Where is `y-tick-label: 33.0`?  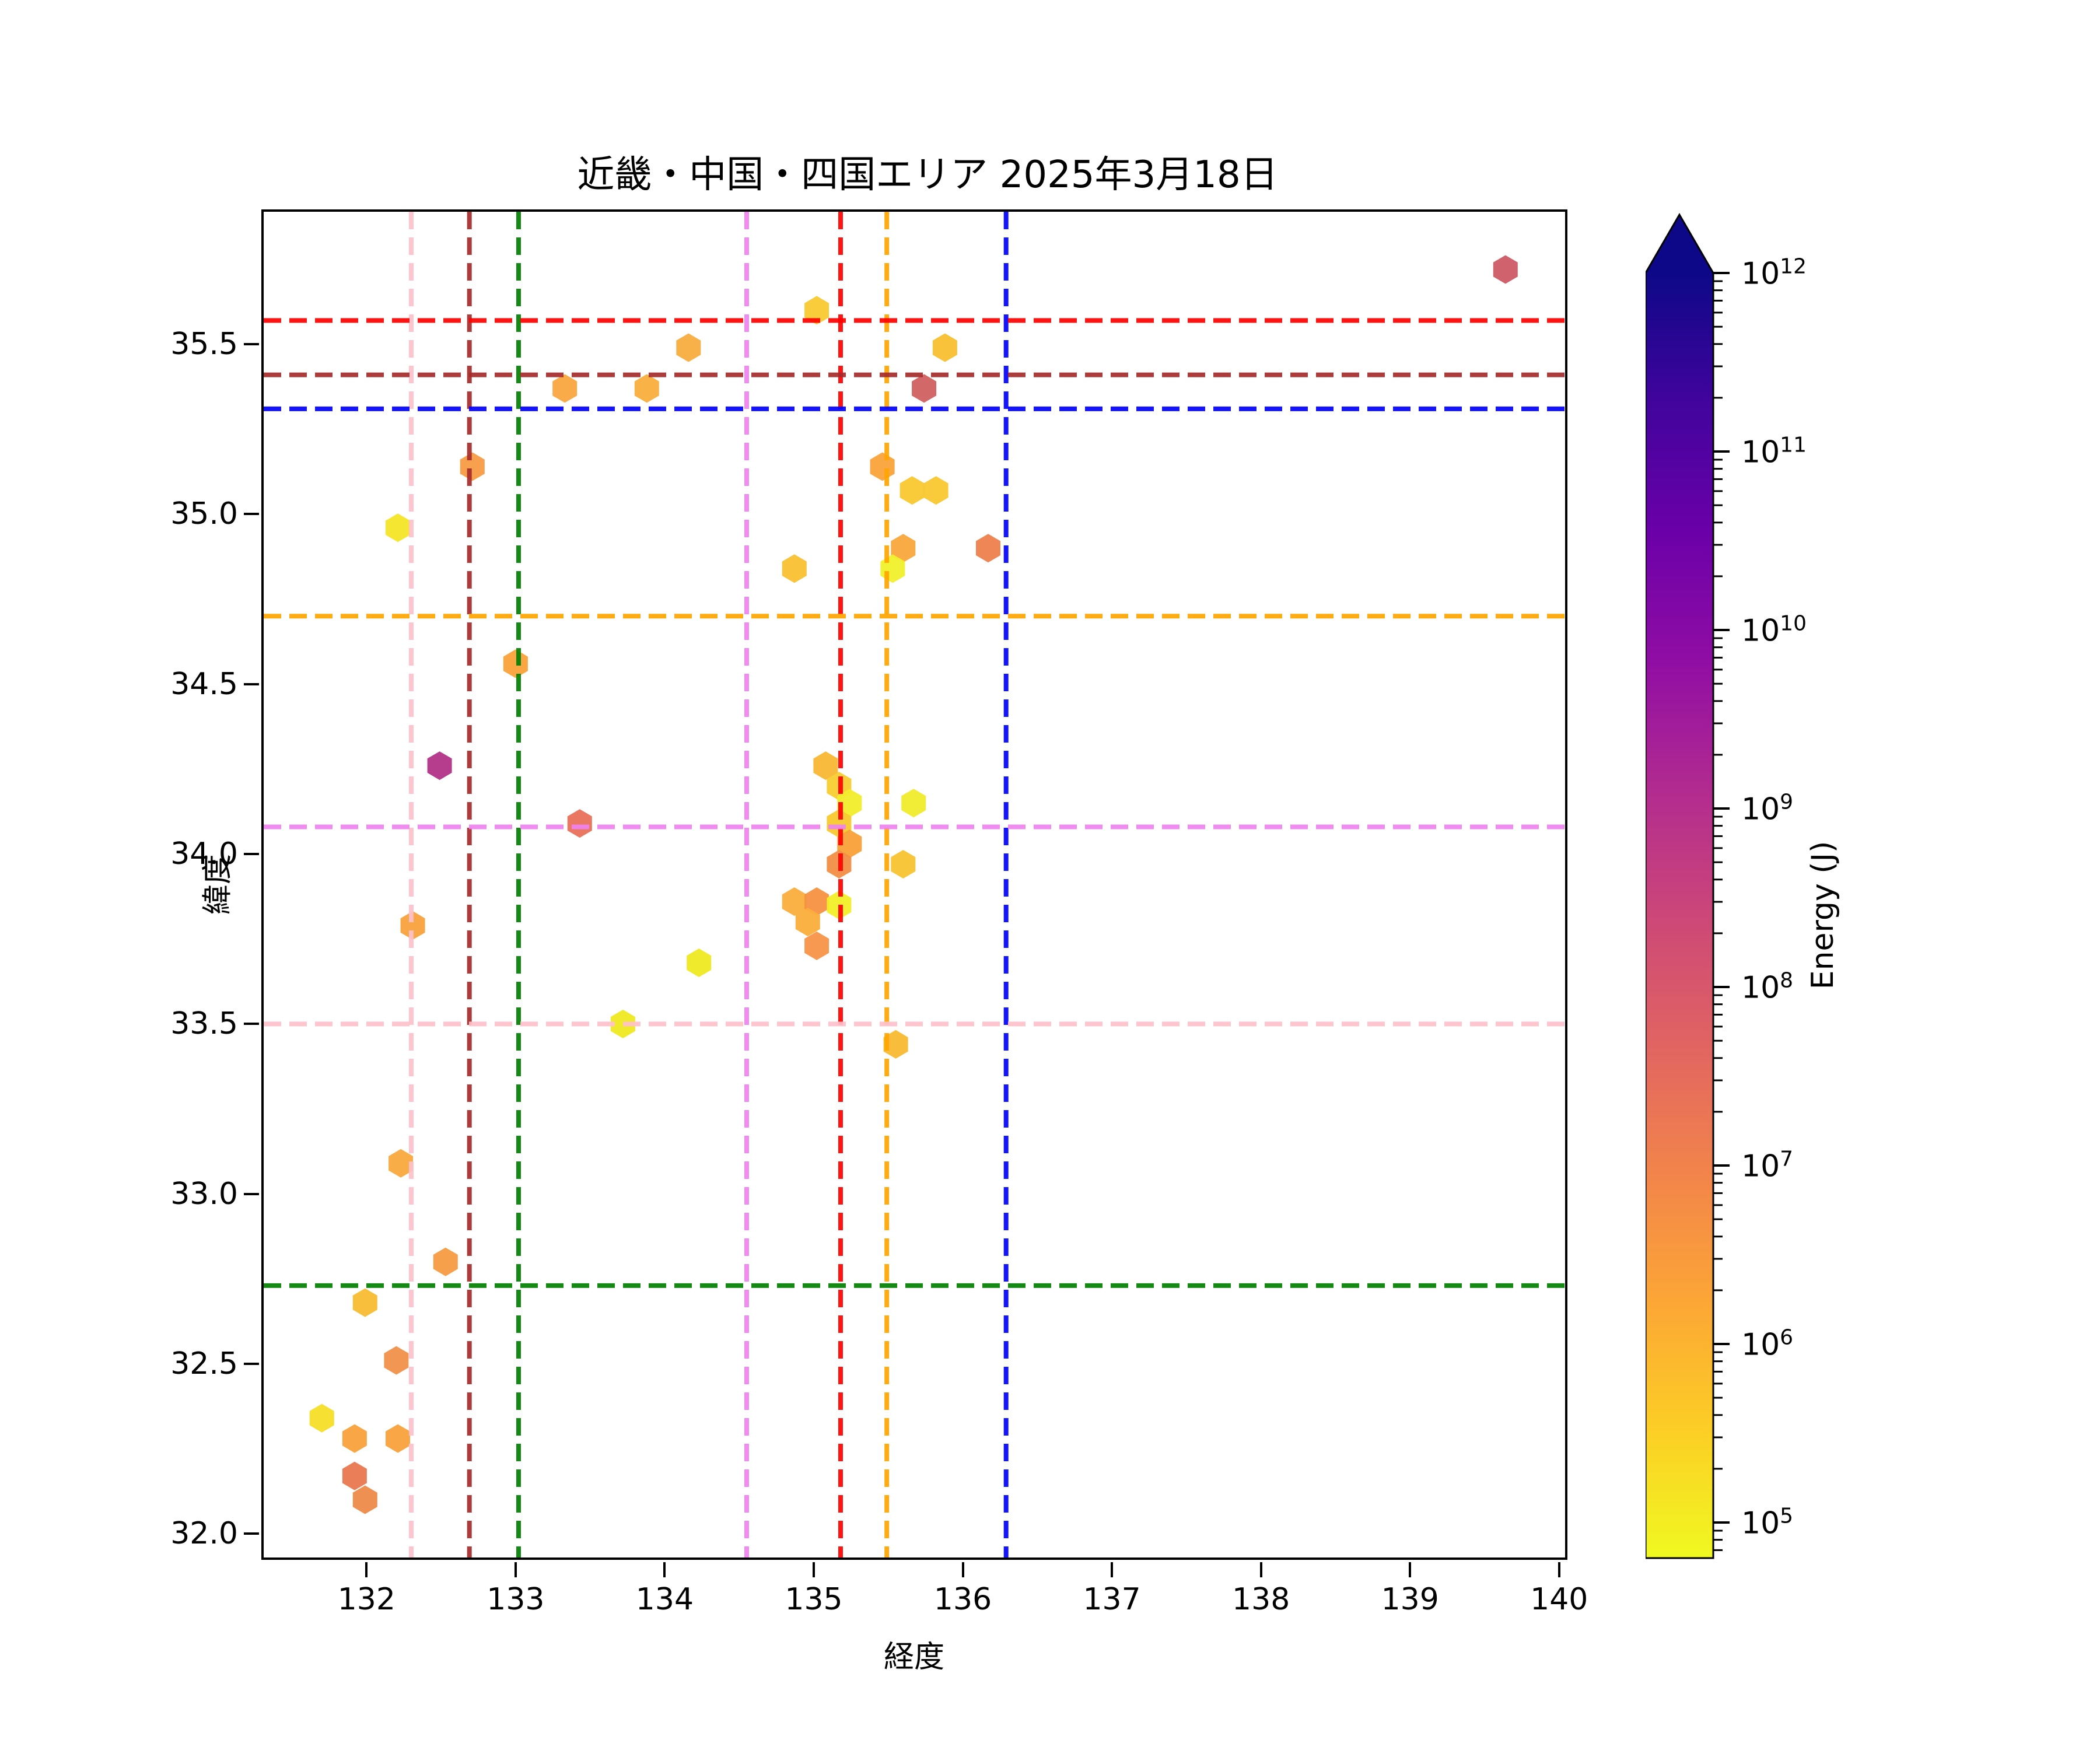 y-tick-label: 33.0 is located at coordinates (204, 1194).